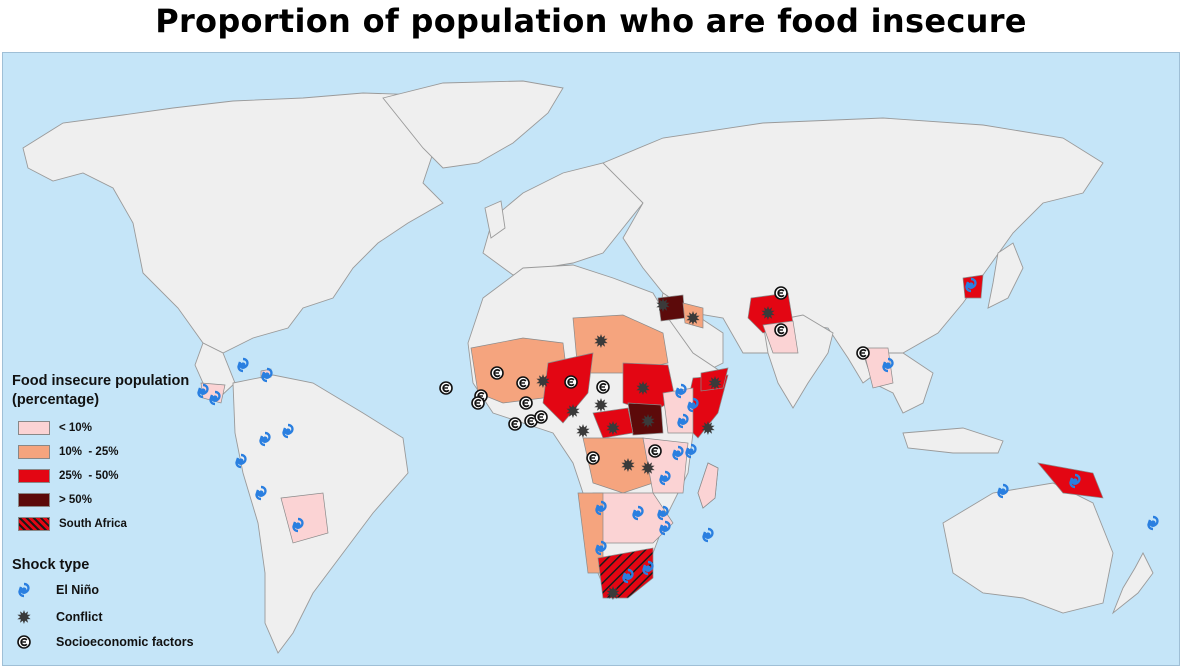 The image size is (1182, 668). Describe the element at coordinates (304, 518) in the screenshot. I see `region-bolivia` at that location.